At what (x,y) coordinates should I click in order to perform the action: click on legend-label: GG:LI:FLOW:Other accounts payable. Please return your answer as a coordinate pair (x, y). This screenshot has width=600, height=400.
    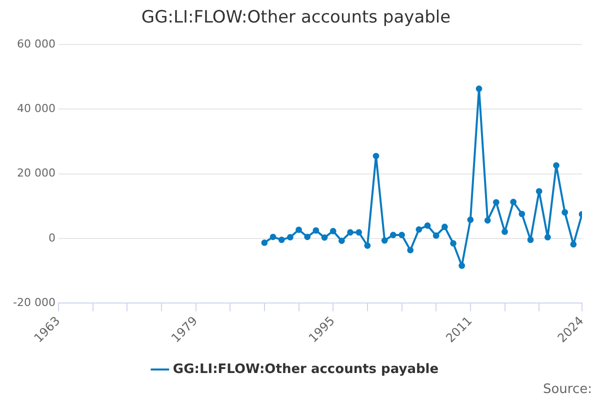
    Looking at the image, I should click on (305, 369).